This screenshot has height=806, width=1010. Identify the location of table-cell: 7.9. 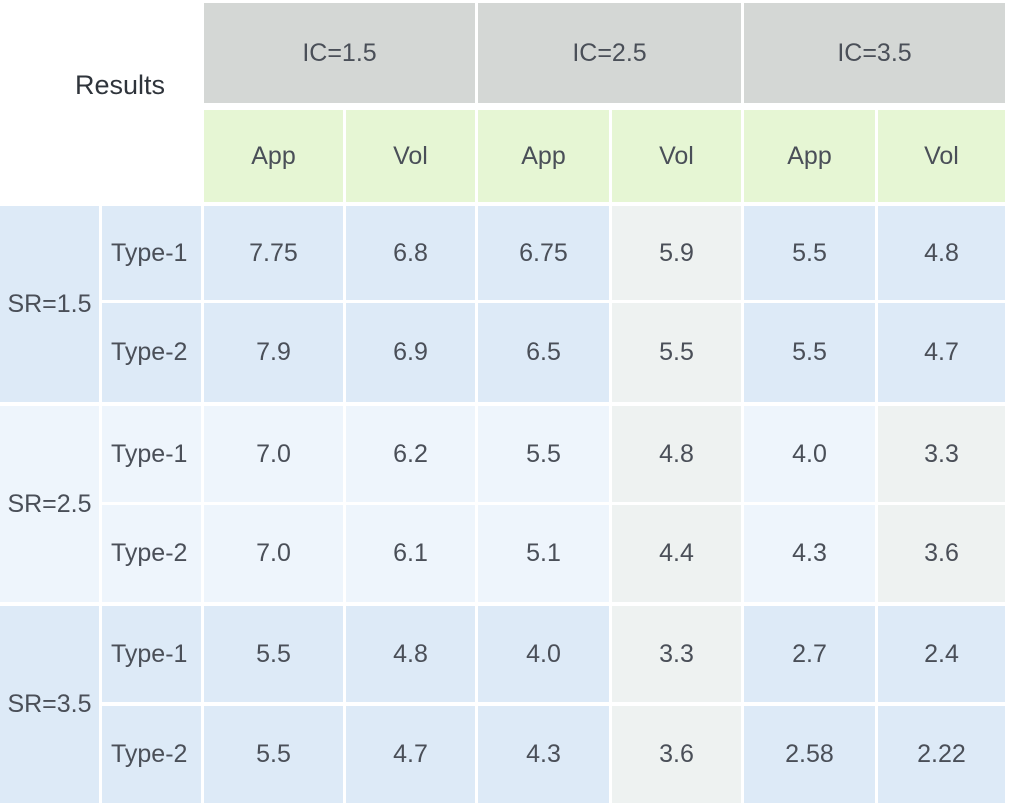
(273, 352).